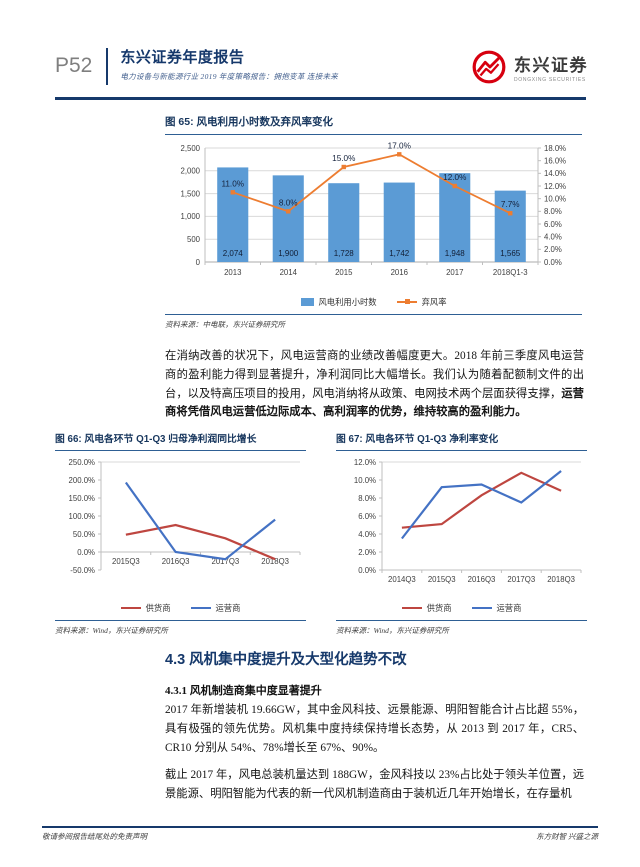 This screenshot has height=867, width=640. Describe the element at coordinates (343, 158) in the screenshot. I see `svg-text: 15.0%` at that location.